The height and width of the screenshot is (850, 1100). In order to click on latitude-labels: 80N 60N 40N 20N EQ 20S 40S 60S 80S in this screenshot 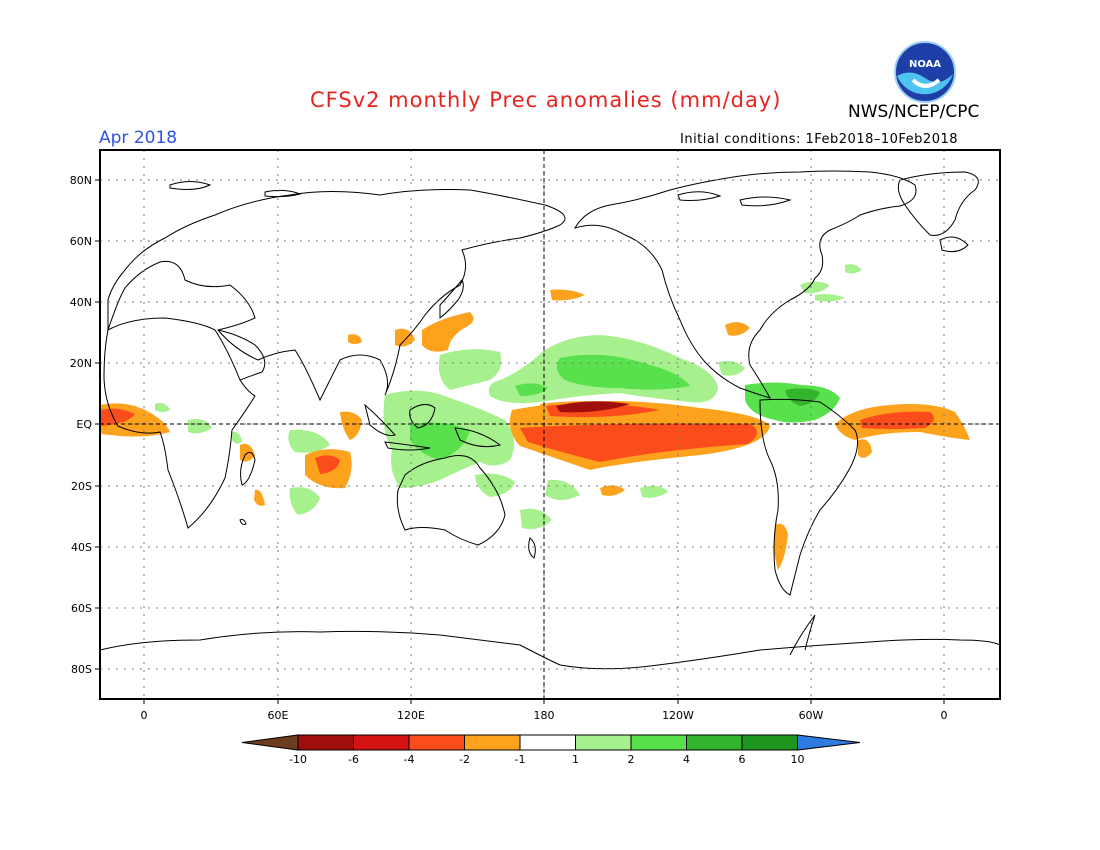, I will do `click(81, 425)`.